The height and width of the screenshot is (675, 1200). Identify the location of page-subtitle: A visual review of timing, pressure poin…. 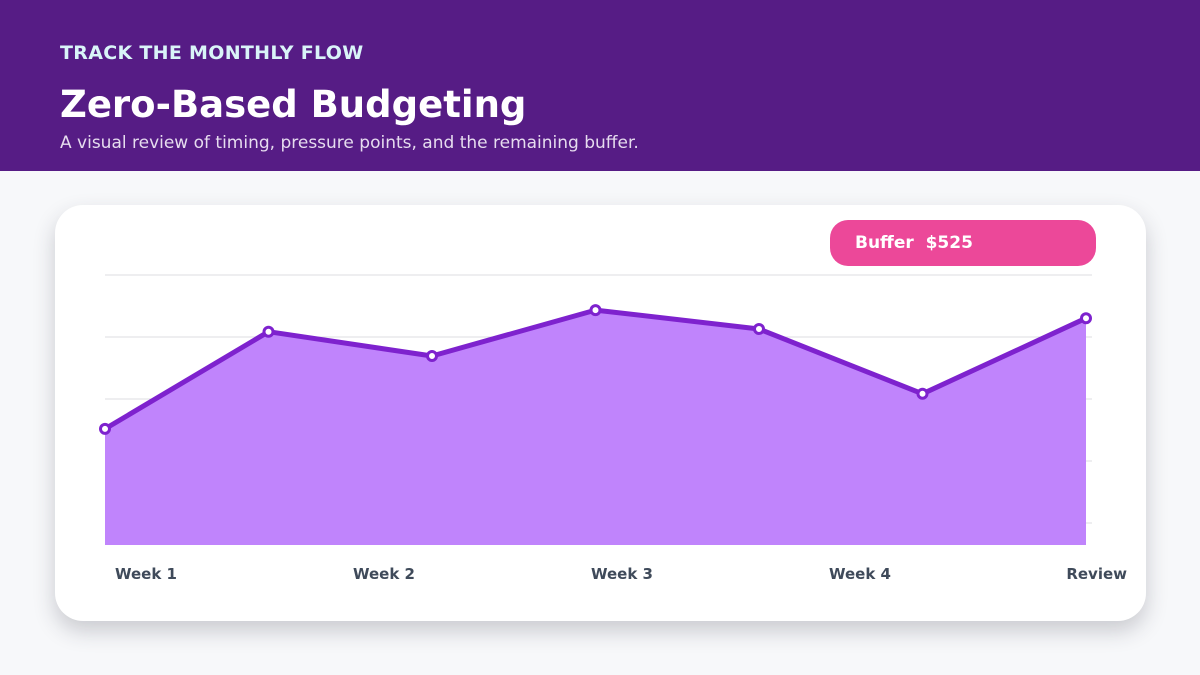
(349, 143).